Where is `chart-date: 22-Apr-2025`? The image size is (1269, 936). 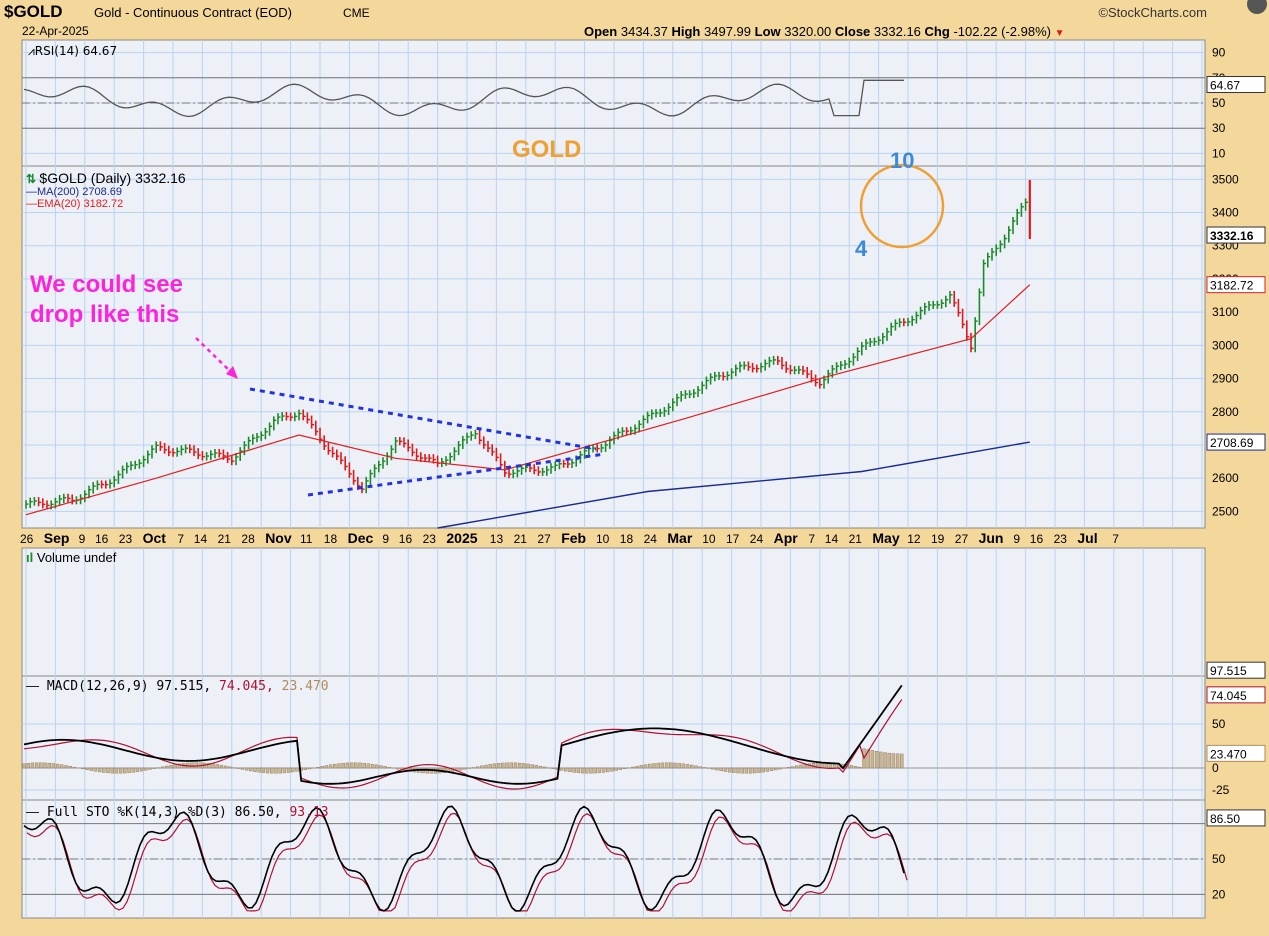 chart-date: 22-Apr-2025 is located at coordinates (55, 31).